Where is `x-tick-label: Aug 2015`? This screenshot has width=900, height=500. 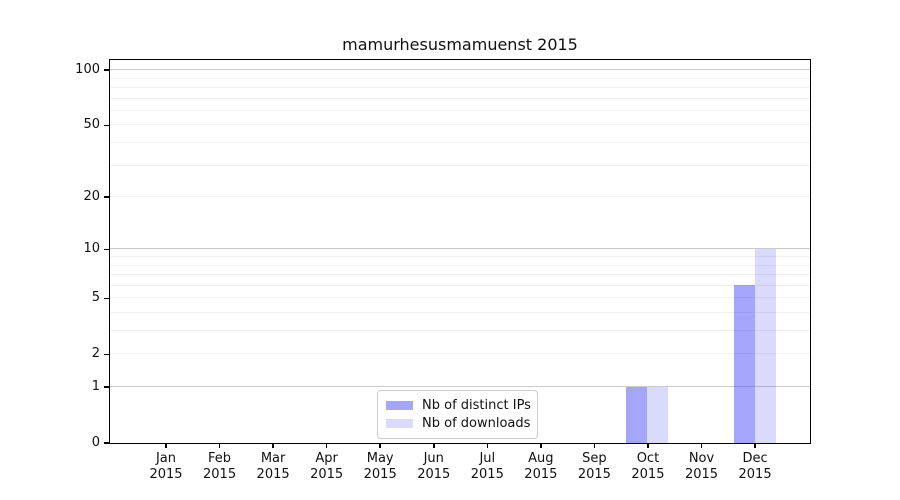
x-tick-label: Aug 2015 is located at coordinates (541, 467).